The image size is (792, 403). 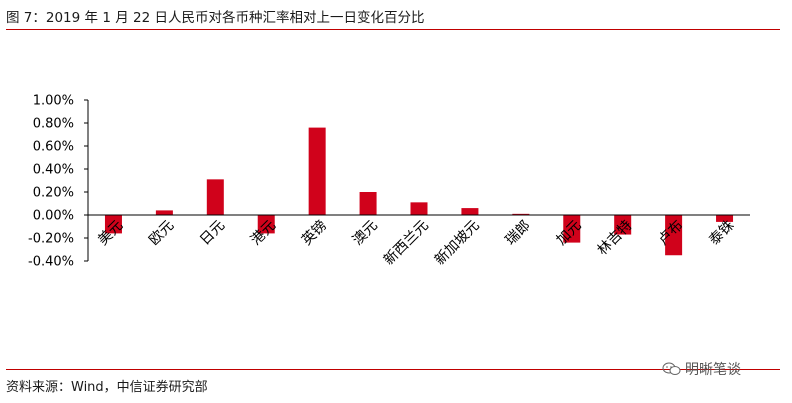 I want to click on category-label: 日元, so click(x=212, y=233).